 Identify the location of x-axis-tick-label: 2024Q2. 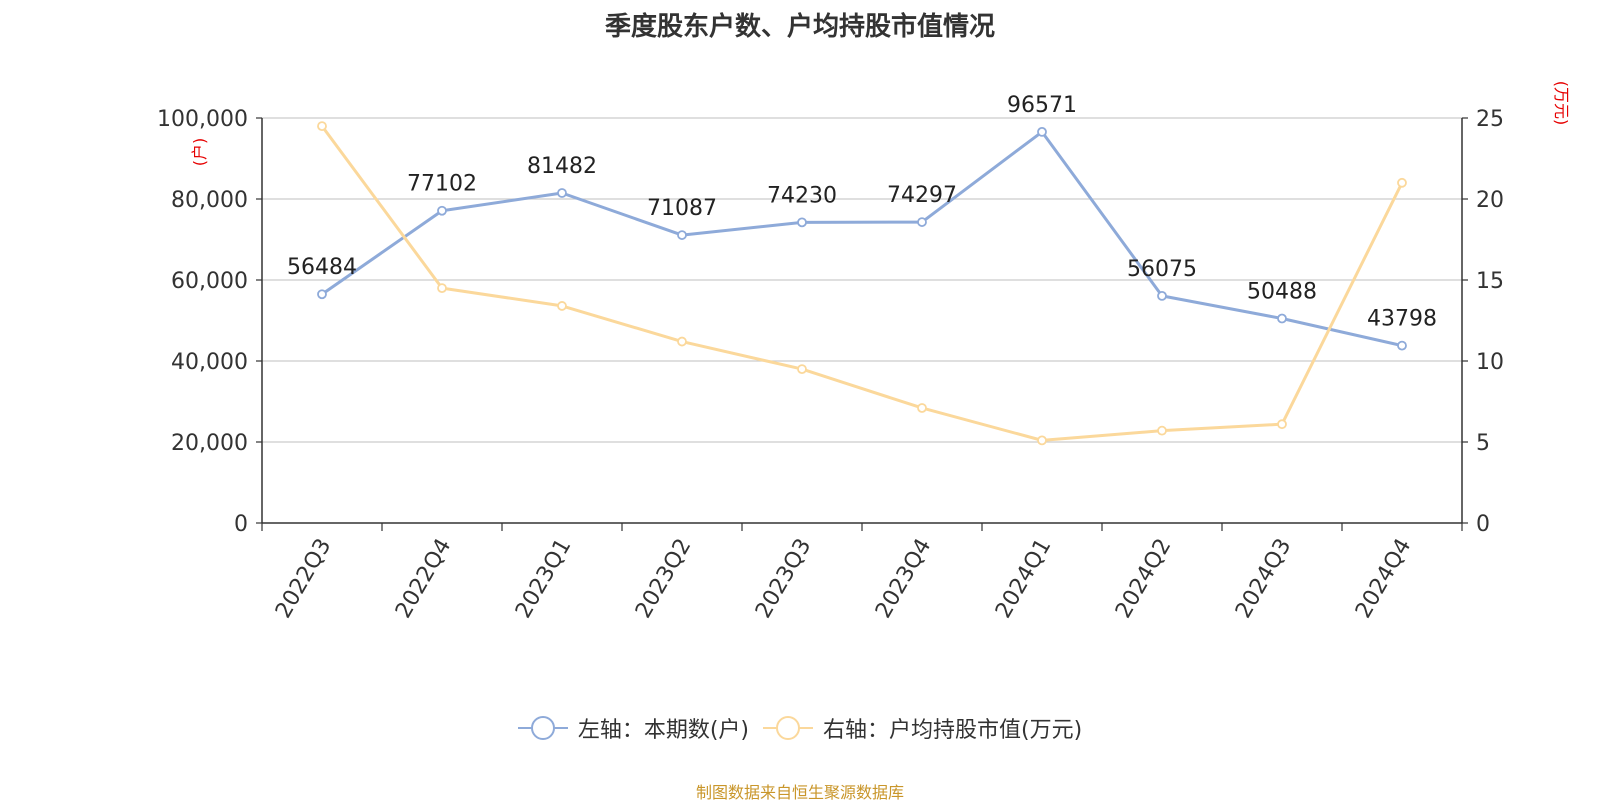
(1143, 579).